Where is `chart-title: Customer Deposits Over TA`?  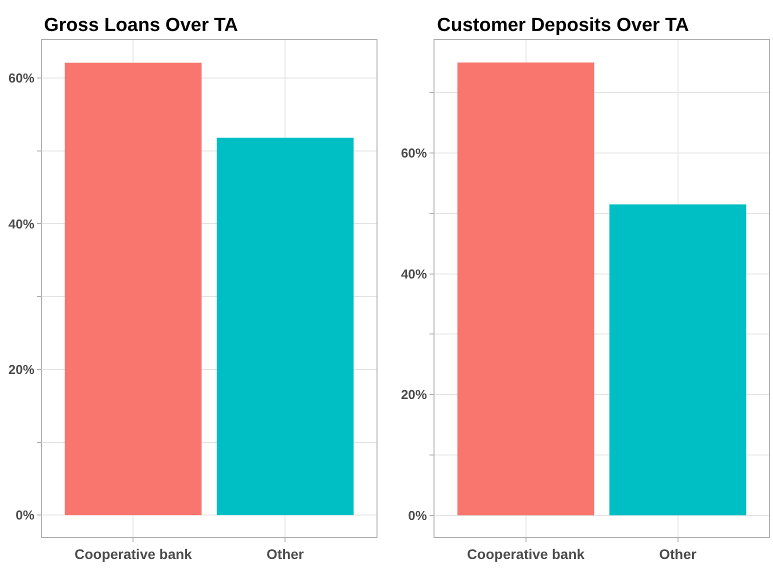 chart-title: Customer Deposits Over TA is located at coordinates (563, 25).